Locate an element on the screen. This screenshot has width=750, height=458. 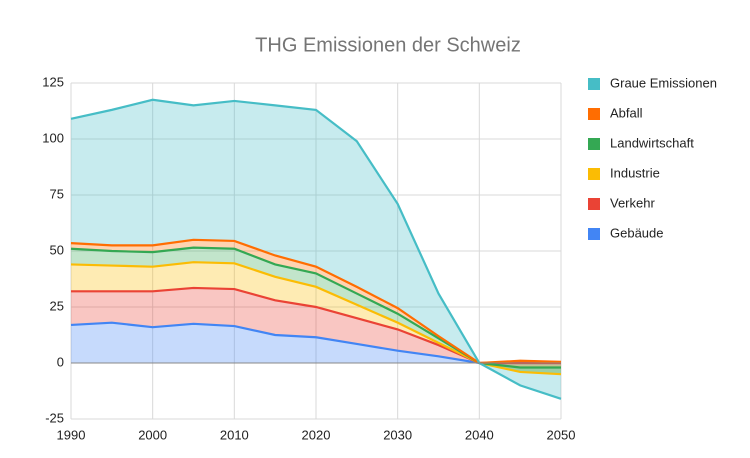
legend-label: Industrie is located at coordinates (635, 172).